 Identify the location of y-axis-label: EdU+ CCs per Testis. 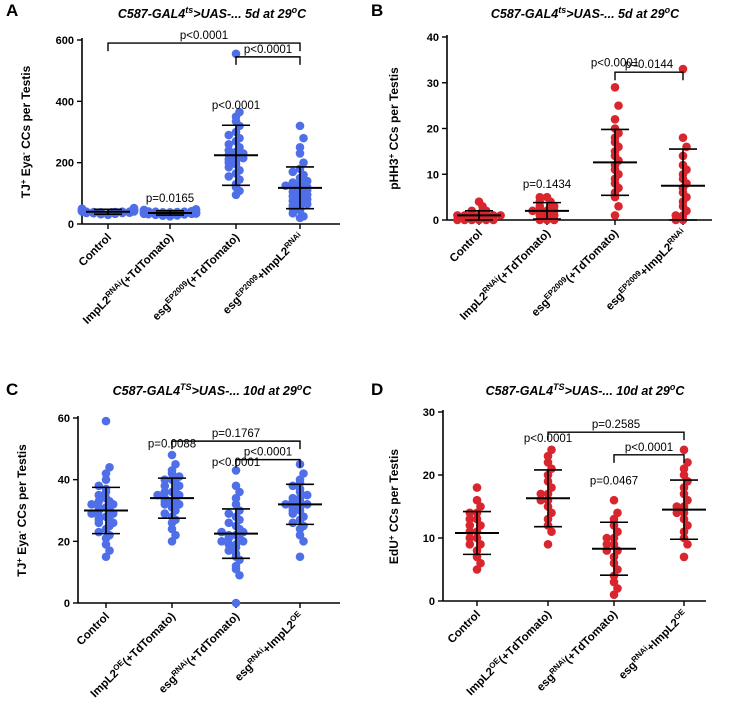
(394, 506).